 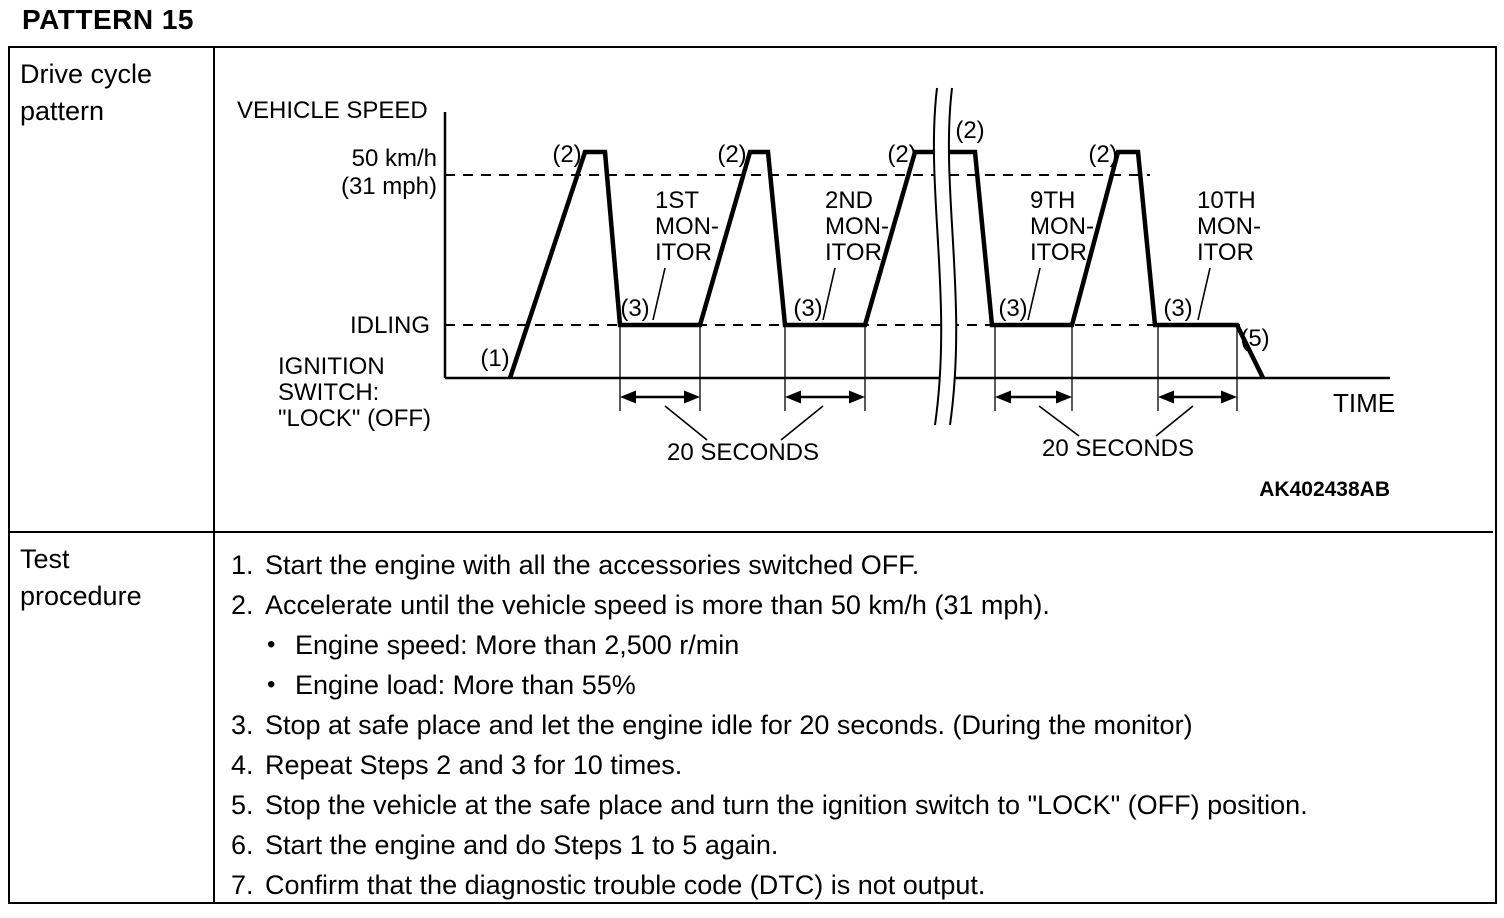 I want to click on step-number: 3., so click(x=242, y=725).